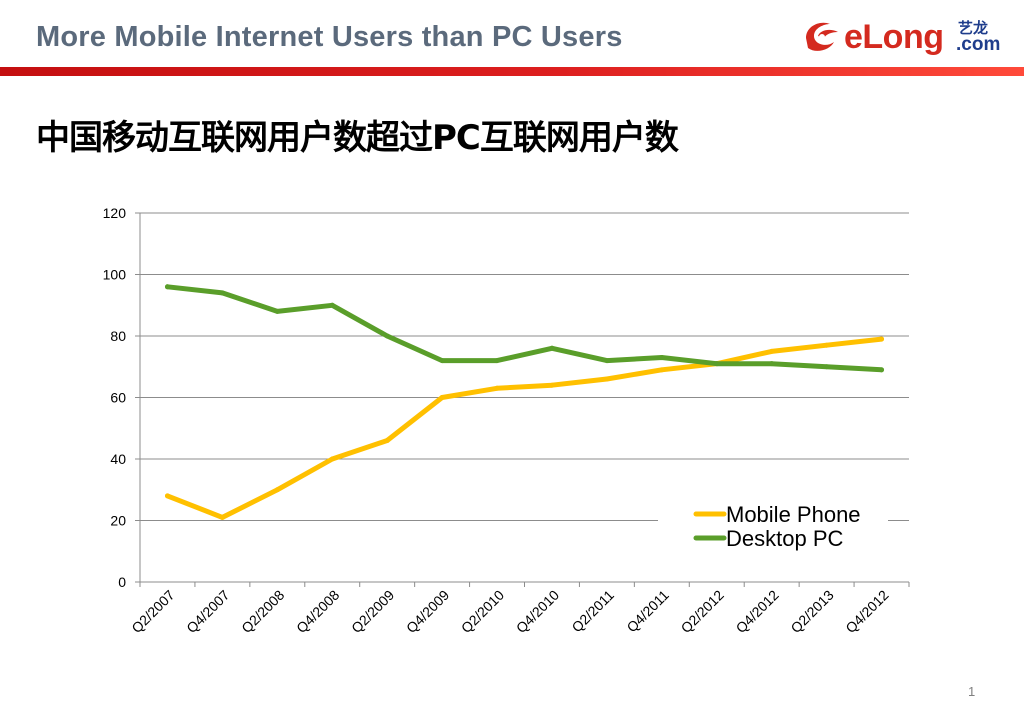 The image size is (1024, 709). What do you see at coordinates (357, 138) in the screenshot?
I see `chart-heading: 中国移动互联网用户数超过PC互联网用户数` at bounding box center [357, 138].